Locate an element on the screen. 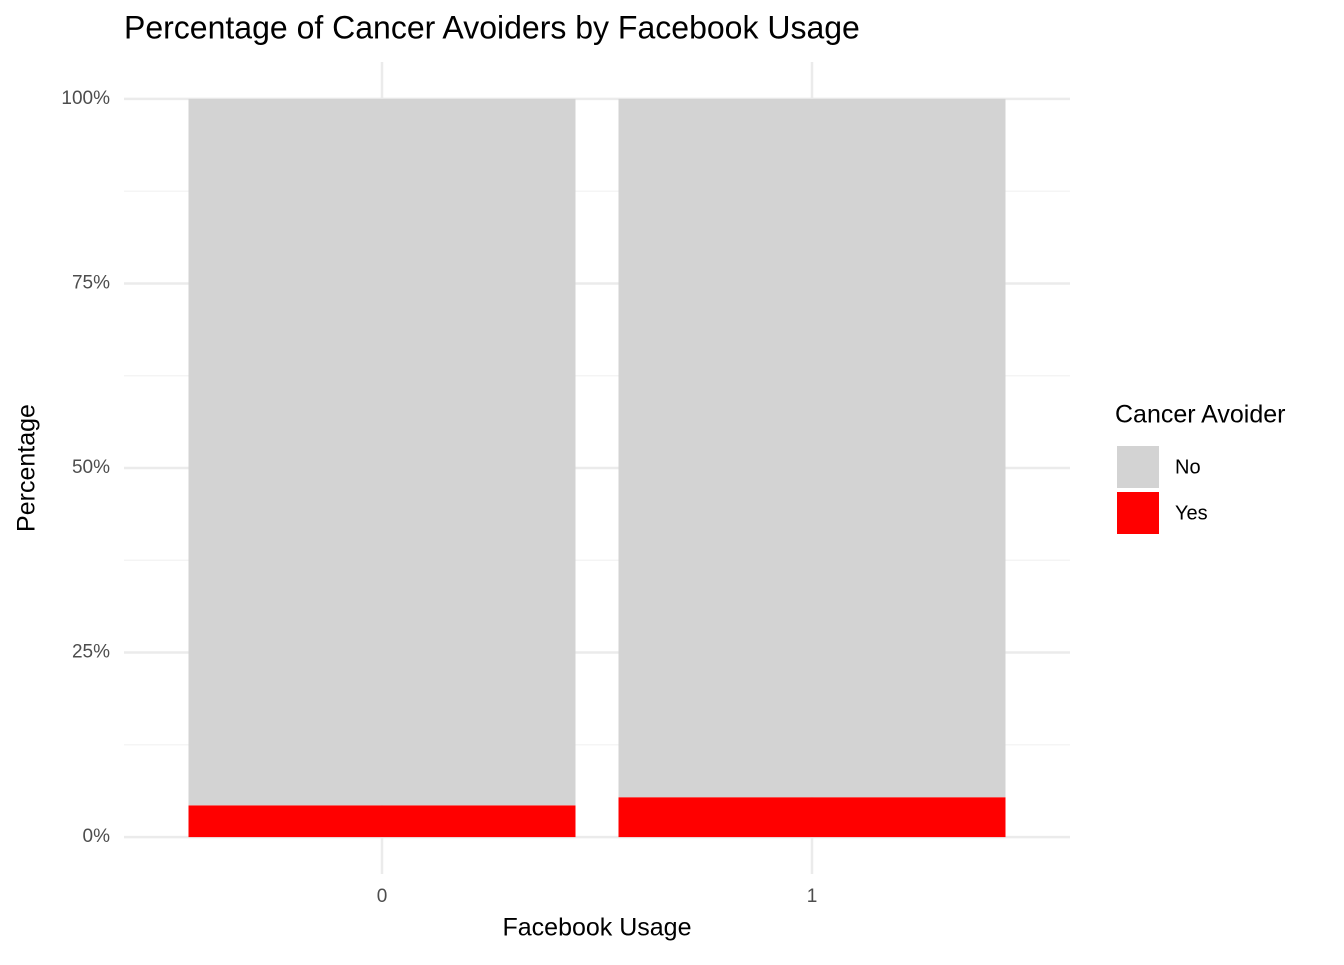  legend-title: Cancer Avoider is located at coordinates (1200, 415).